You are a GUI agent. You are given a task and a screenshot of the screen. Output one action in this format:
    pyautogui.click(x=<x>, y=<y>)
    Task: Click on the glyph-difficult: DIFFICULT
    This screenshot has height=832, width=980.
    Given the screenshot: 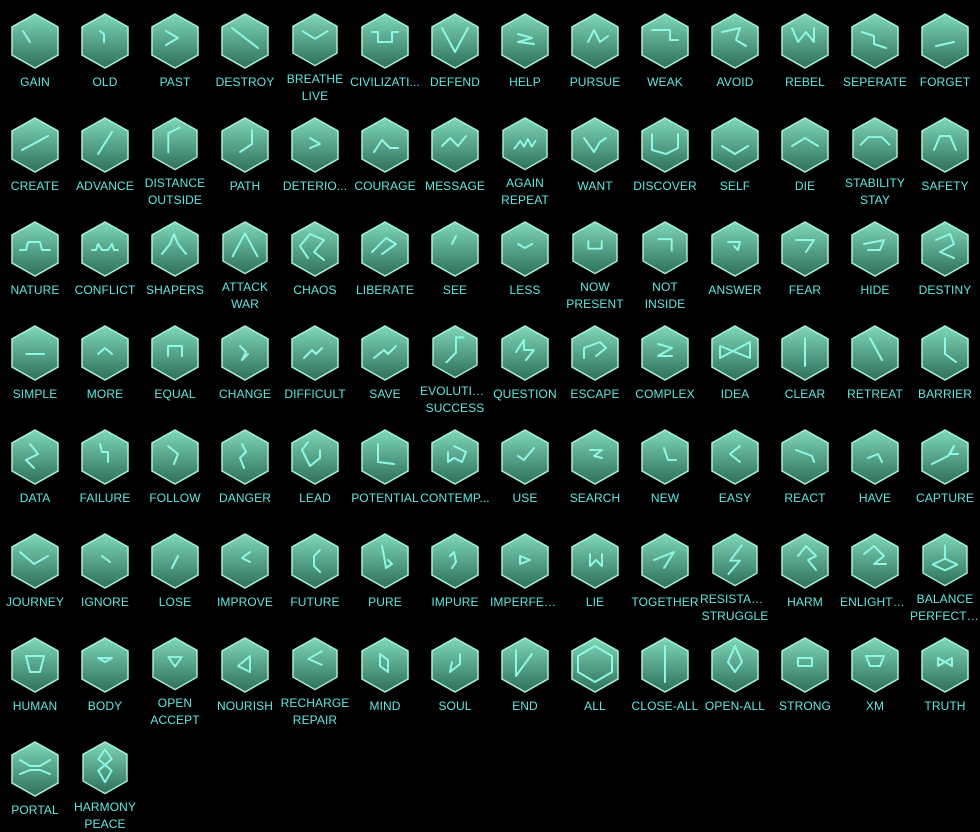 What is the action you would take?
    pyautogui.click(x=315, y=364)
    